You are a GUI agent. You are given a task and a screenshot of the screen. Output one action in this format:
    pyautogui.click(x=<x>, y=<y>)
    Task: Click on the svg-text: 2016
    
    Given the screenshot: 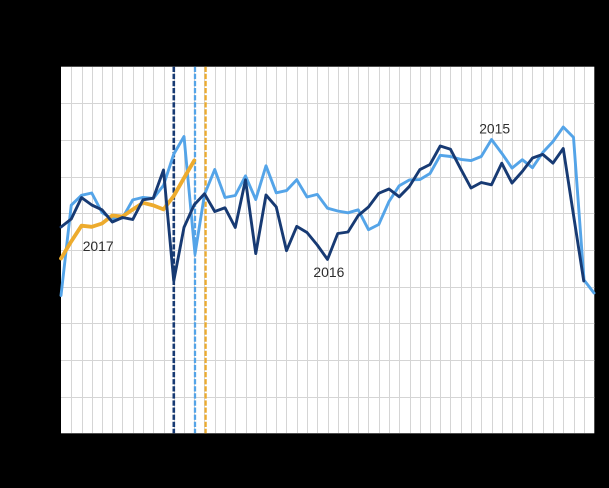 What is the action you would take?
    pyautogui.click(x=328, y=272)
    